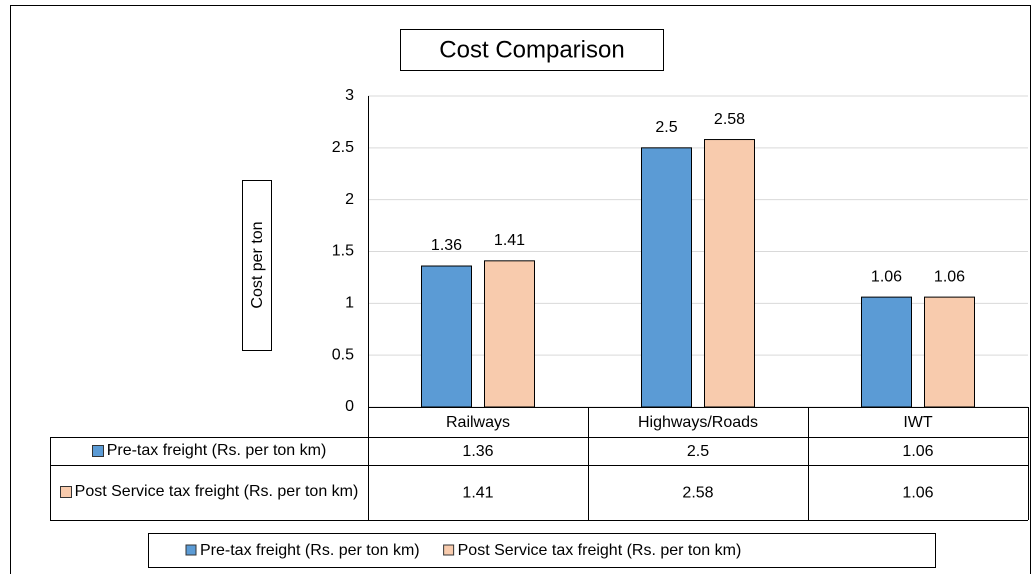  I want to click on legend-box, so click(542, 550).